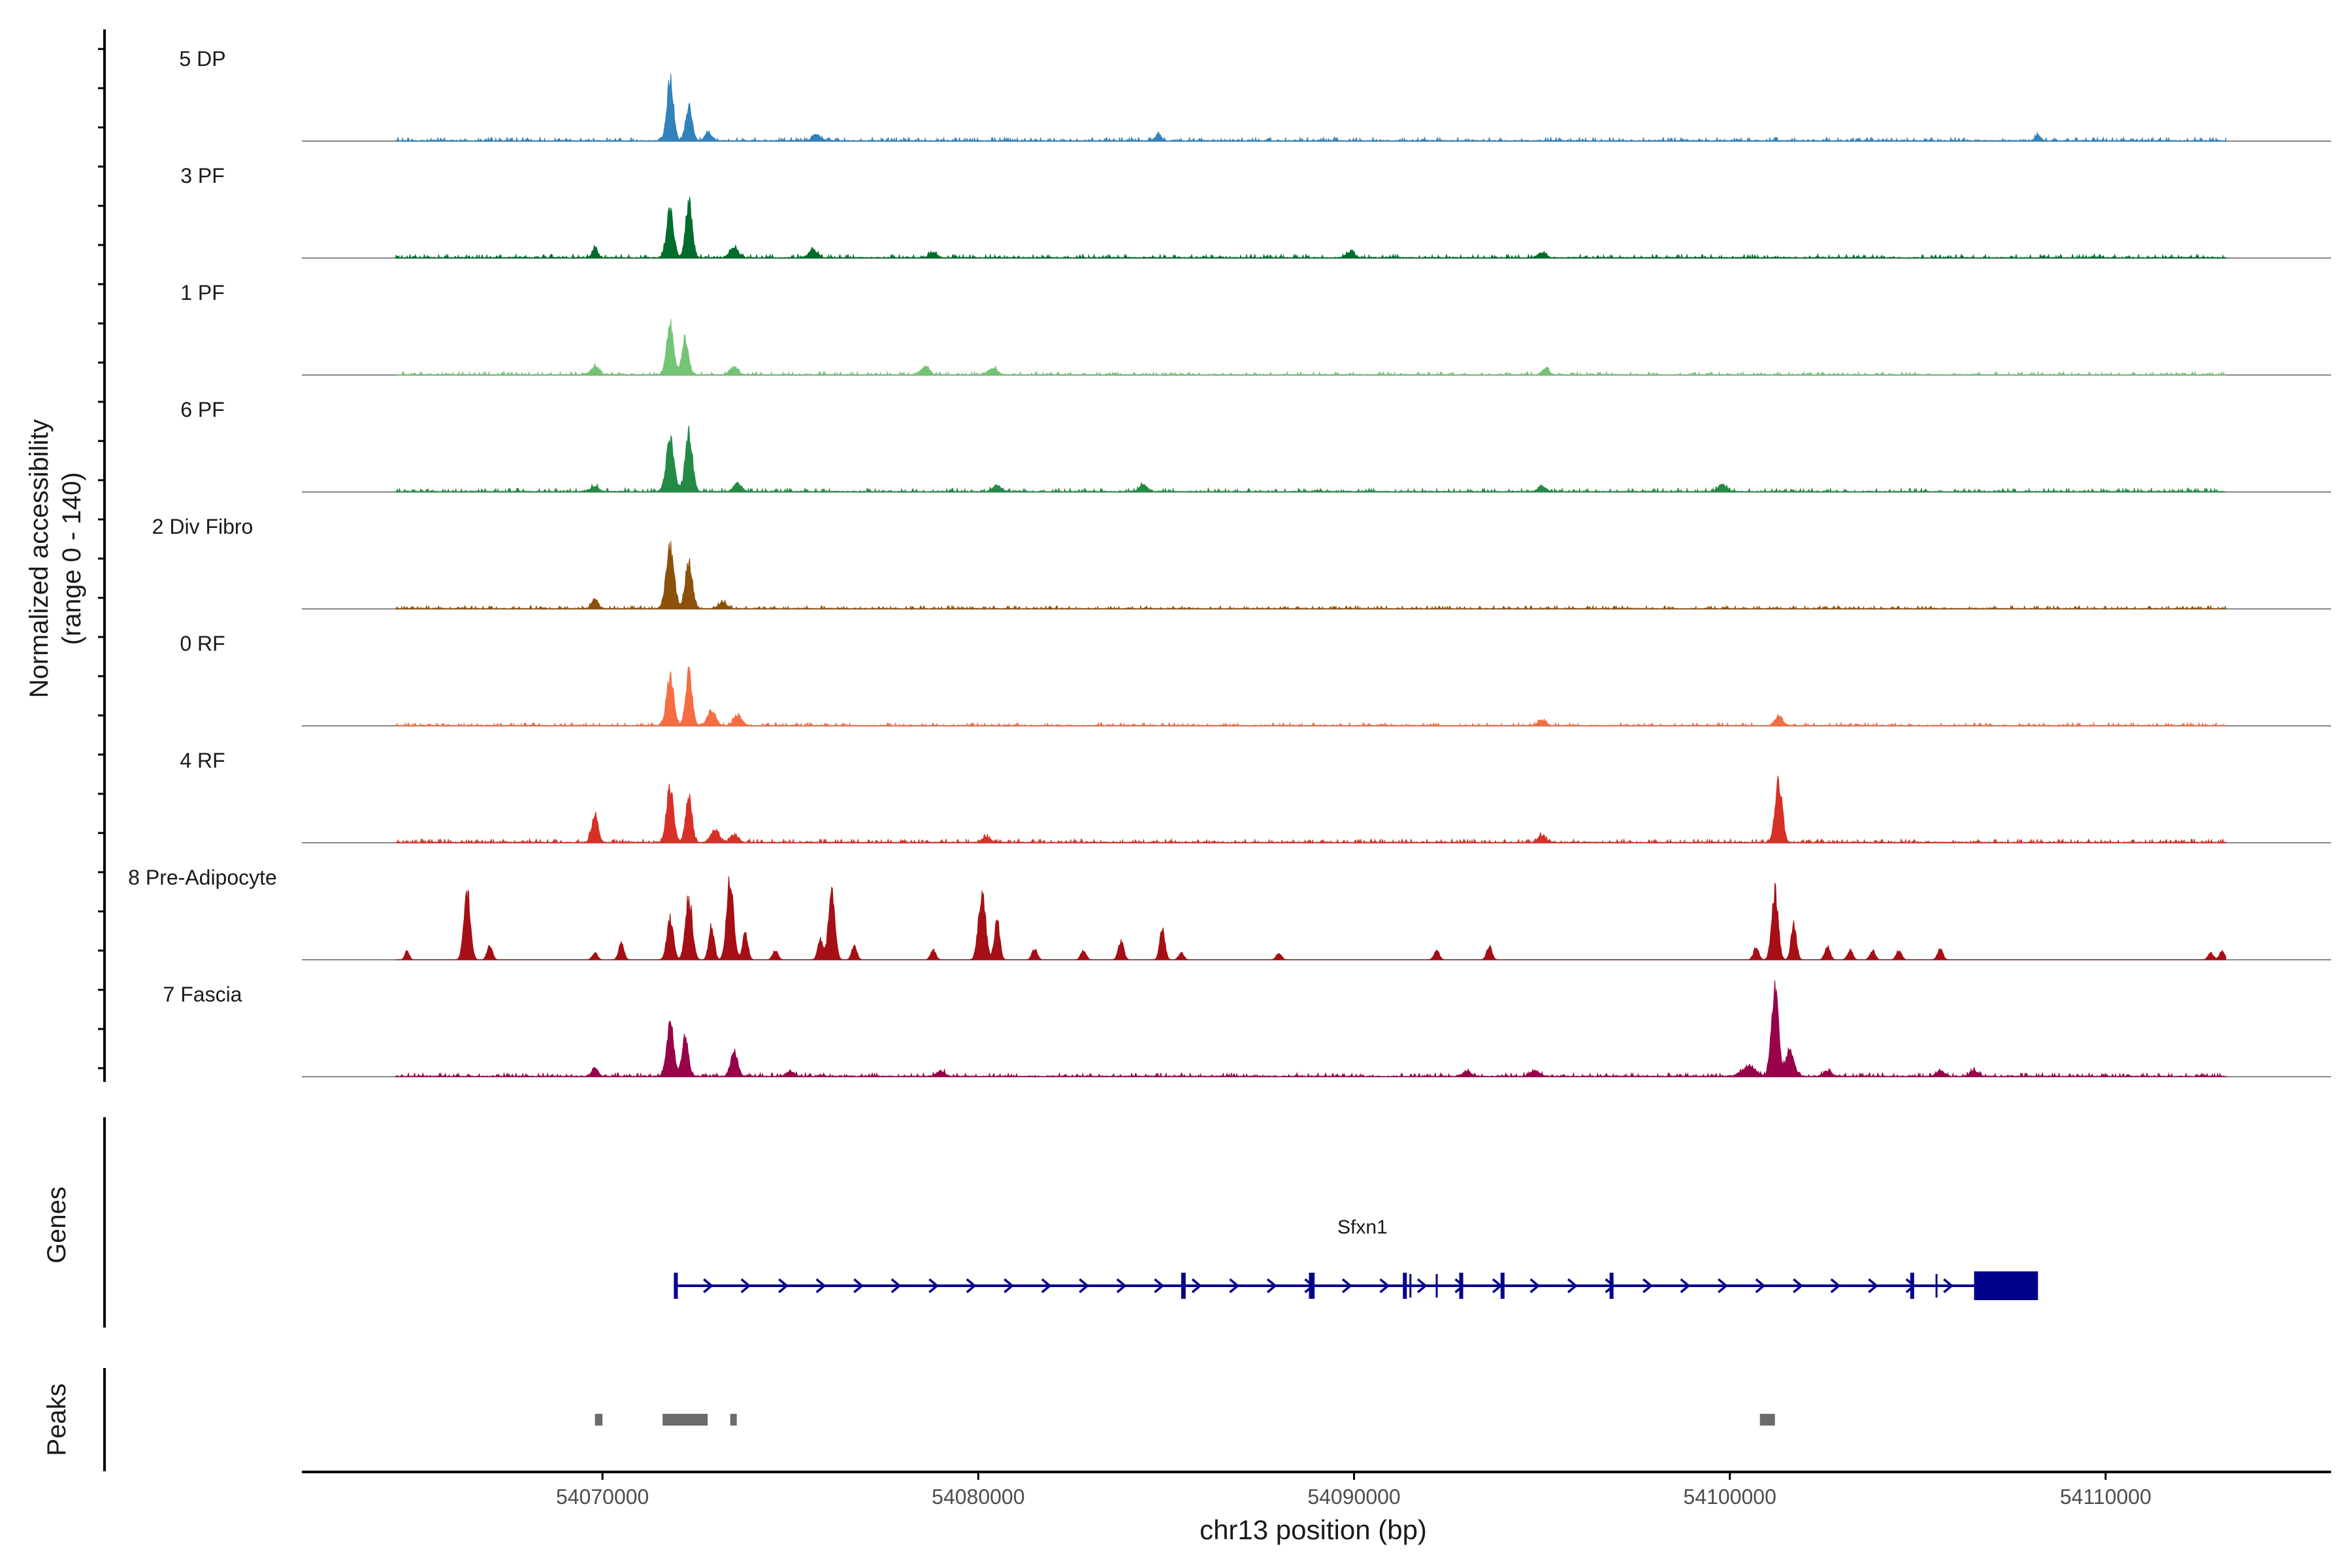 Image resolution: width=2352 pixels, height=1568 pixels. I want to click on gene: Sfxn1, so click(1356, 1258).